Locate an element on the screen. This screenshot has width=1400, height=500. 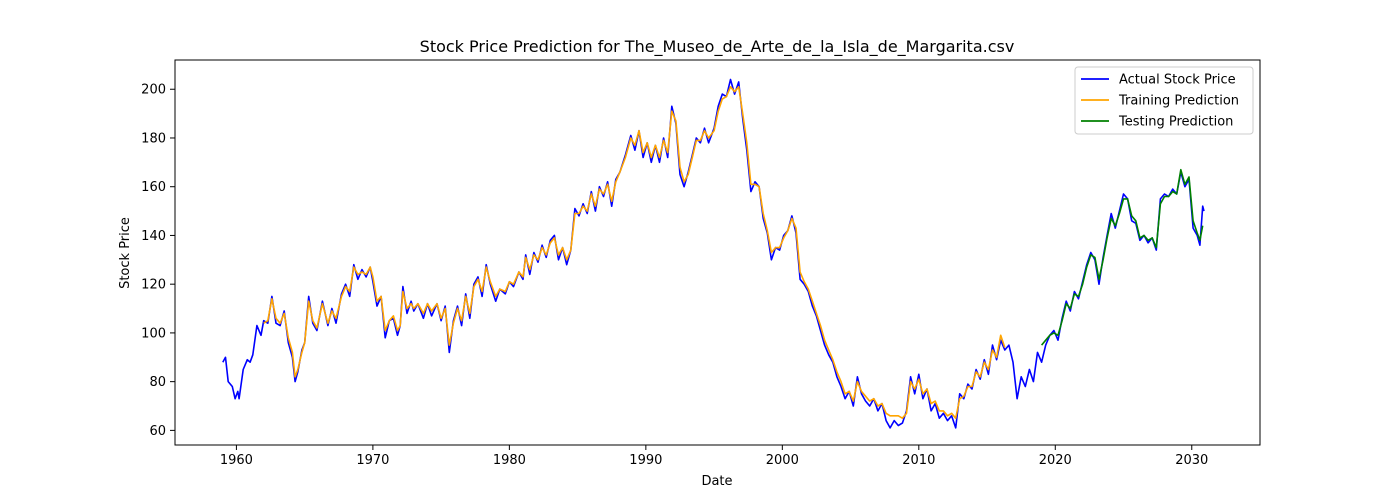
x-tick-label: 1990 is located at coordinates (645, 460).